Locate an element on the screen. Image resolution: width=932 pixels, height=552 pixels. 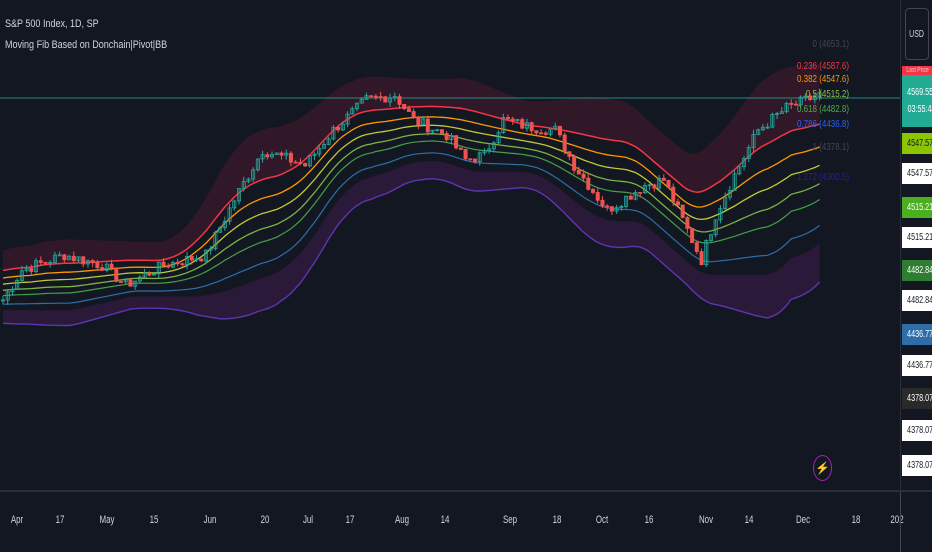
time-label: Aug is located at coordinates (402, 520).